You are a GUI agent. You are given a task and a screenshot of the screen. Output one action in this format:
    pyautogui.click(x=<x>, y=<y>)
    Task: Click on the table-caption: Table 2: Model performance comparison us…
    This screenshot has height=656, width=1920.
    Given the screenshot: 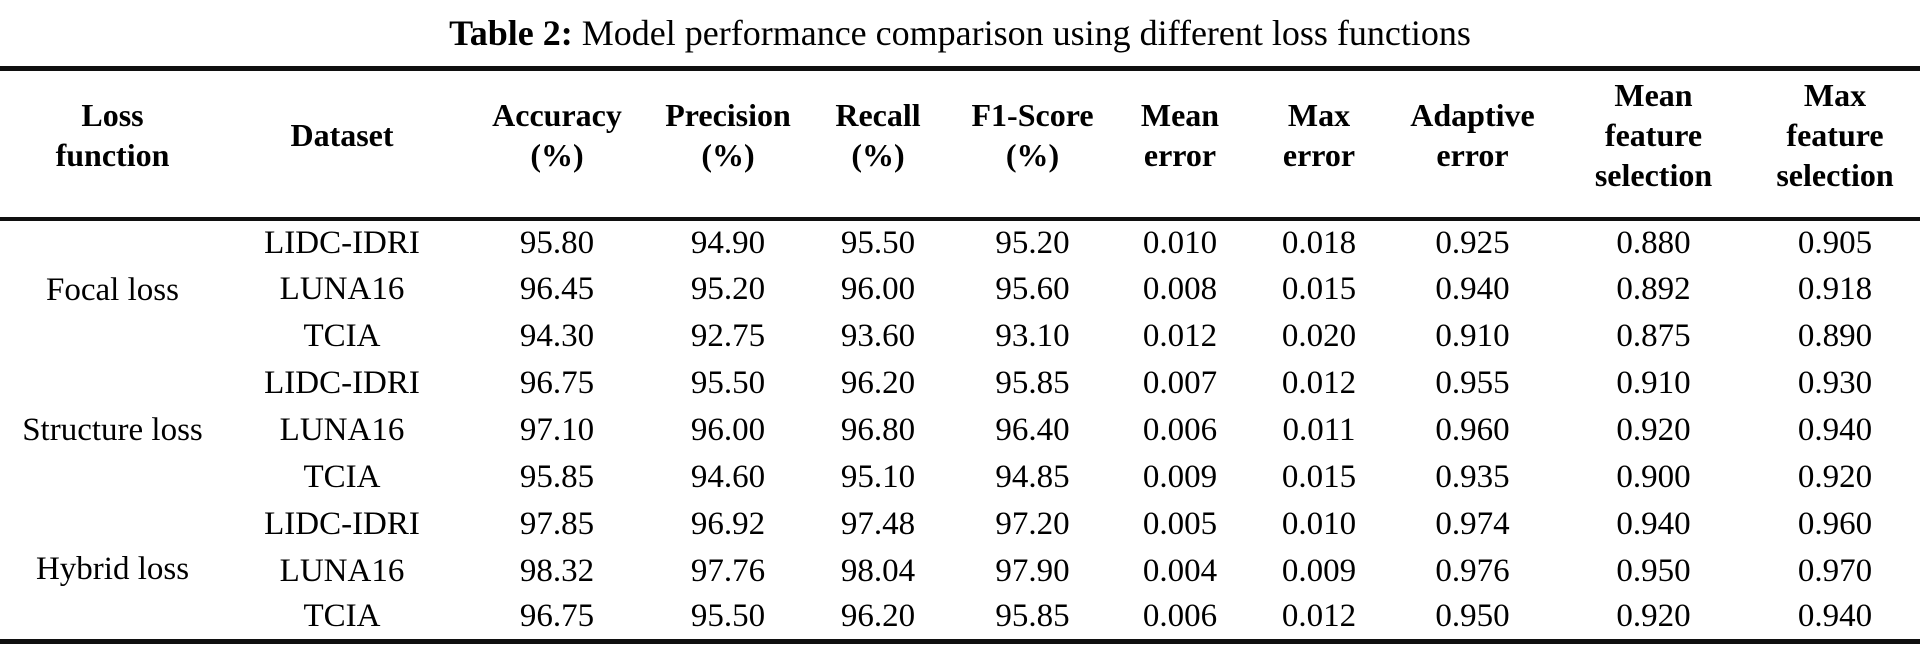 What is the action you would take?
    pyautogui.click(x=960, y=33)
    